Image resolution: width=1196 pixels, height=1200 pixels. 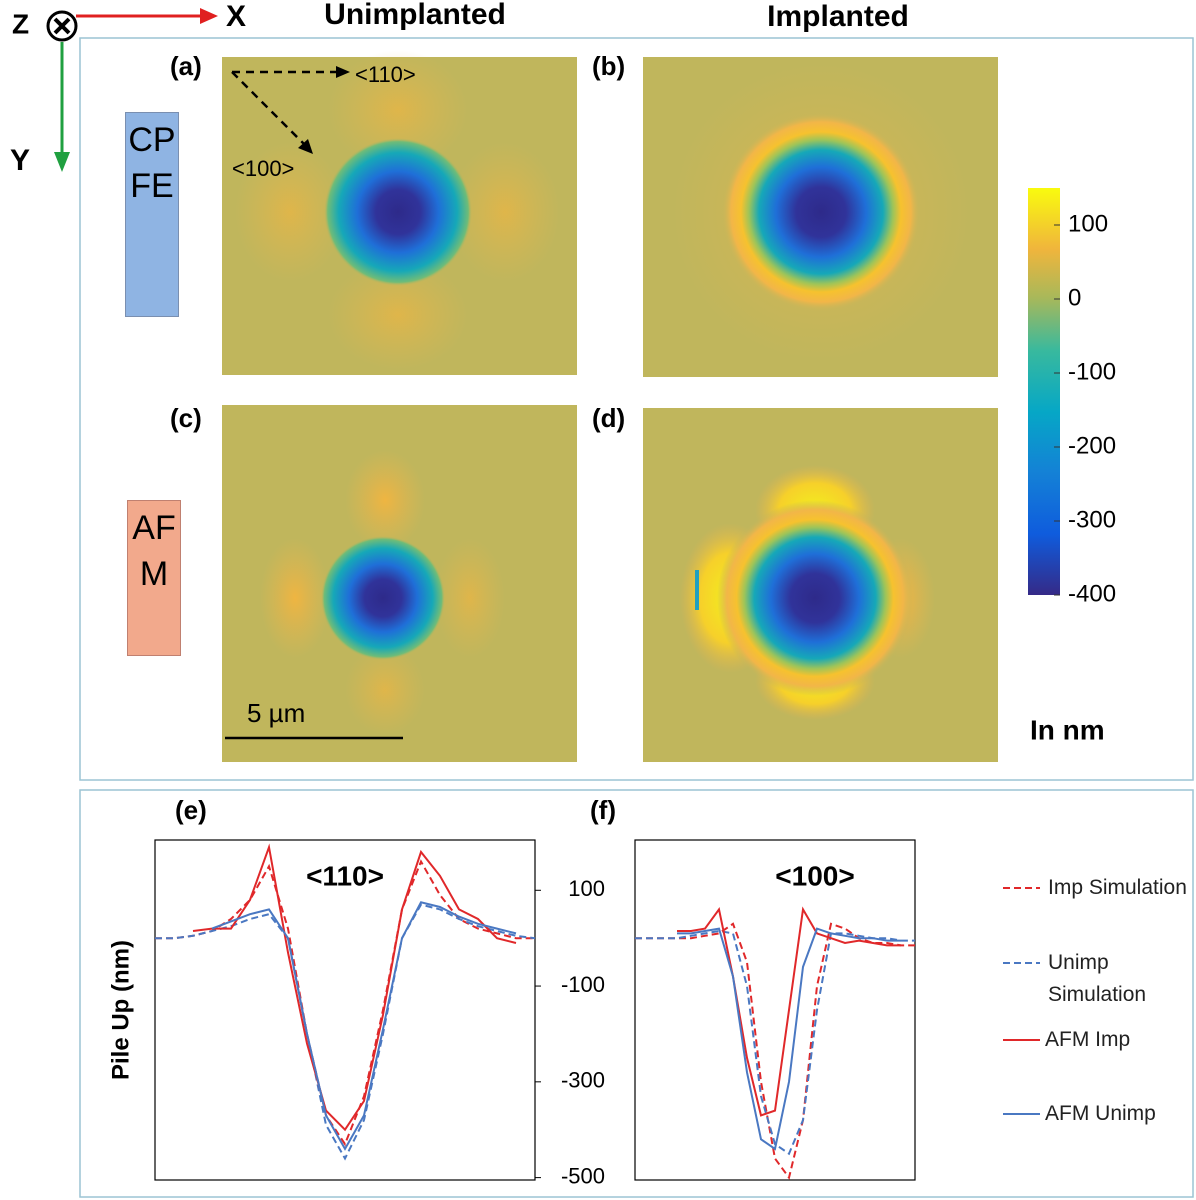 What do you see at coordinates (154, 578) in the screenshot?
I see `row-label: AFM` at bounding box center [154, 578].